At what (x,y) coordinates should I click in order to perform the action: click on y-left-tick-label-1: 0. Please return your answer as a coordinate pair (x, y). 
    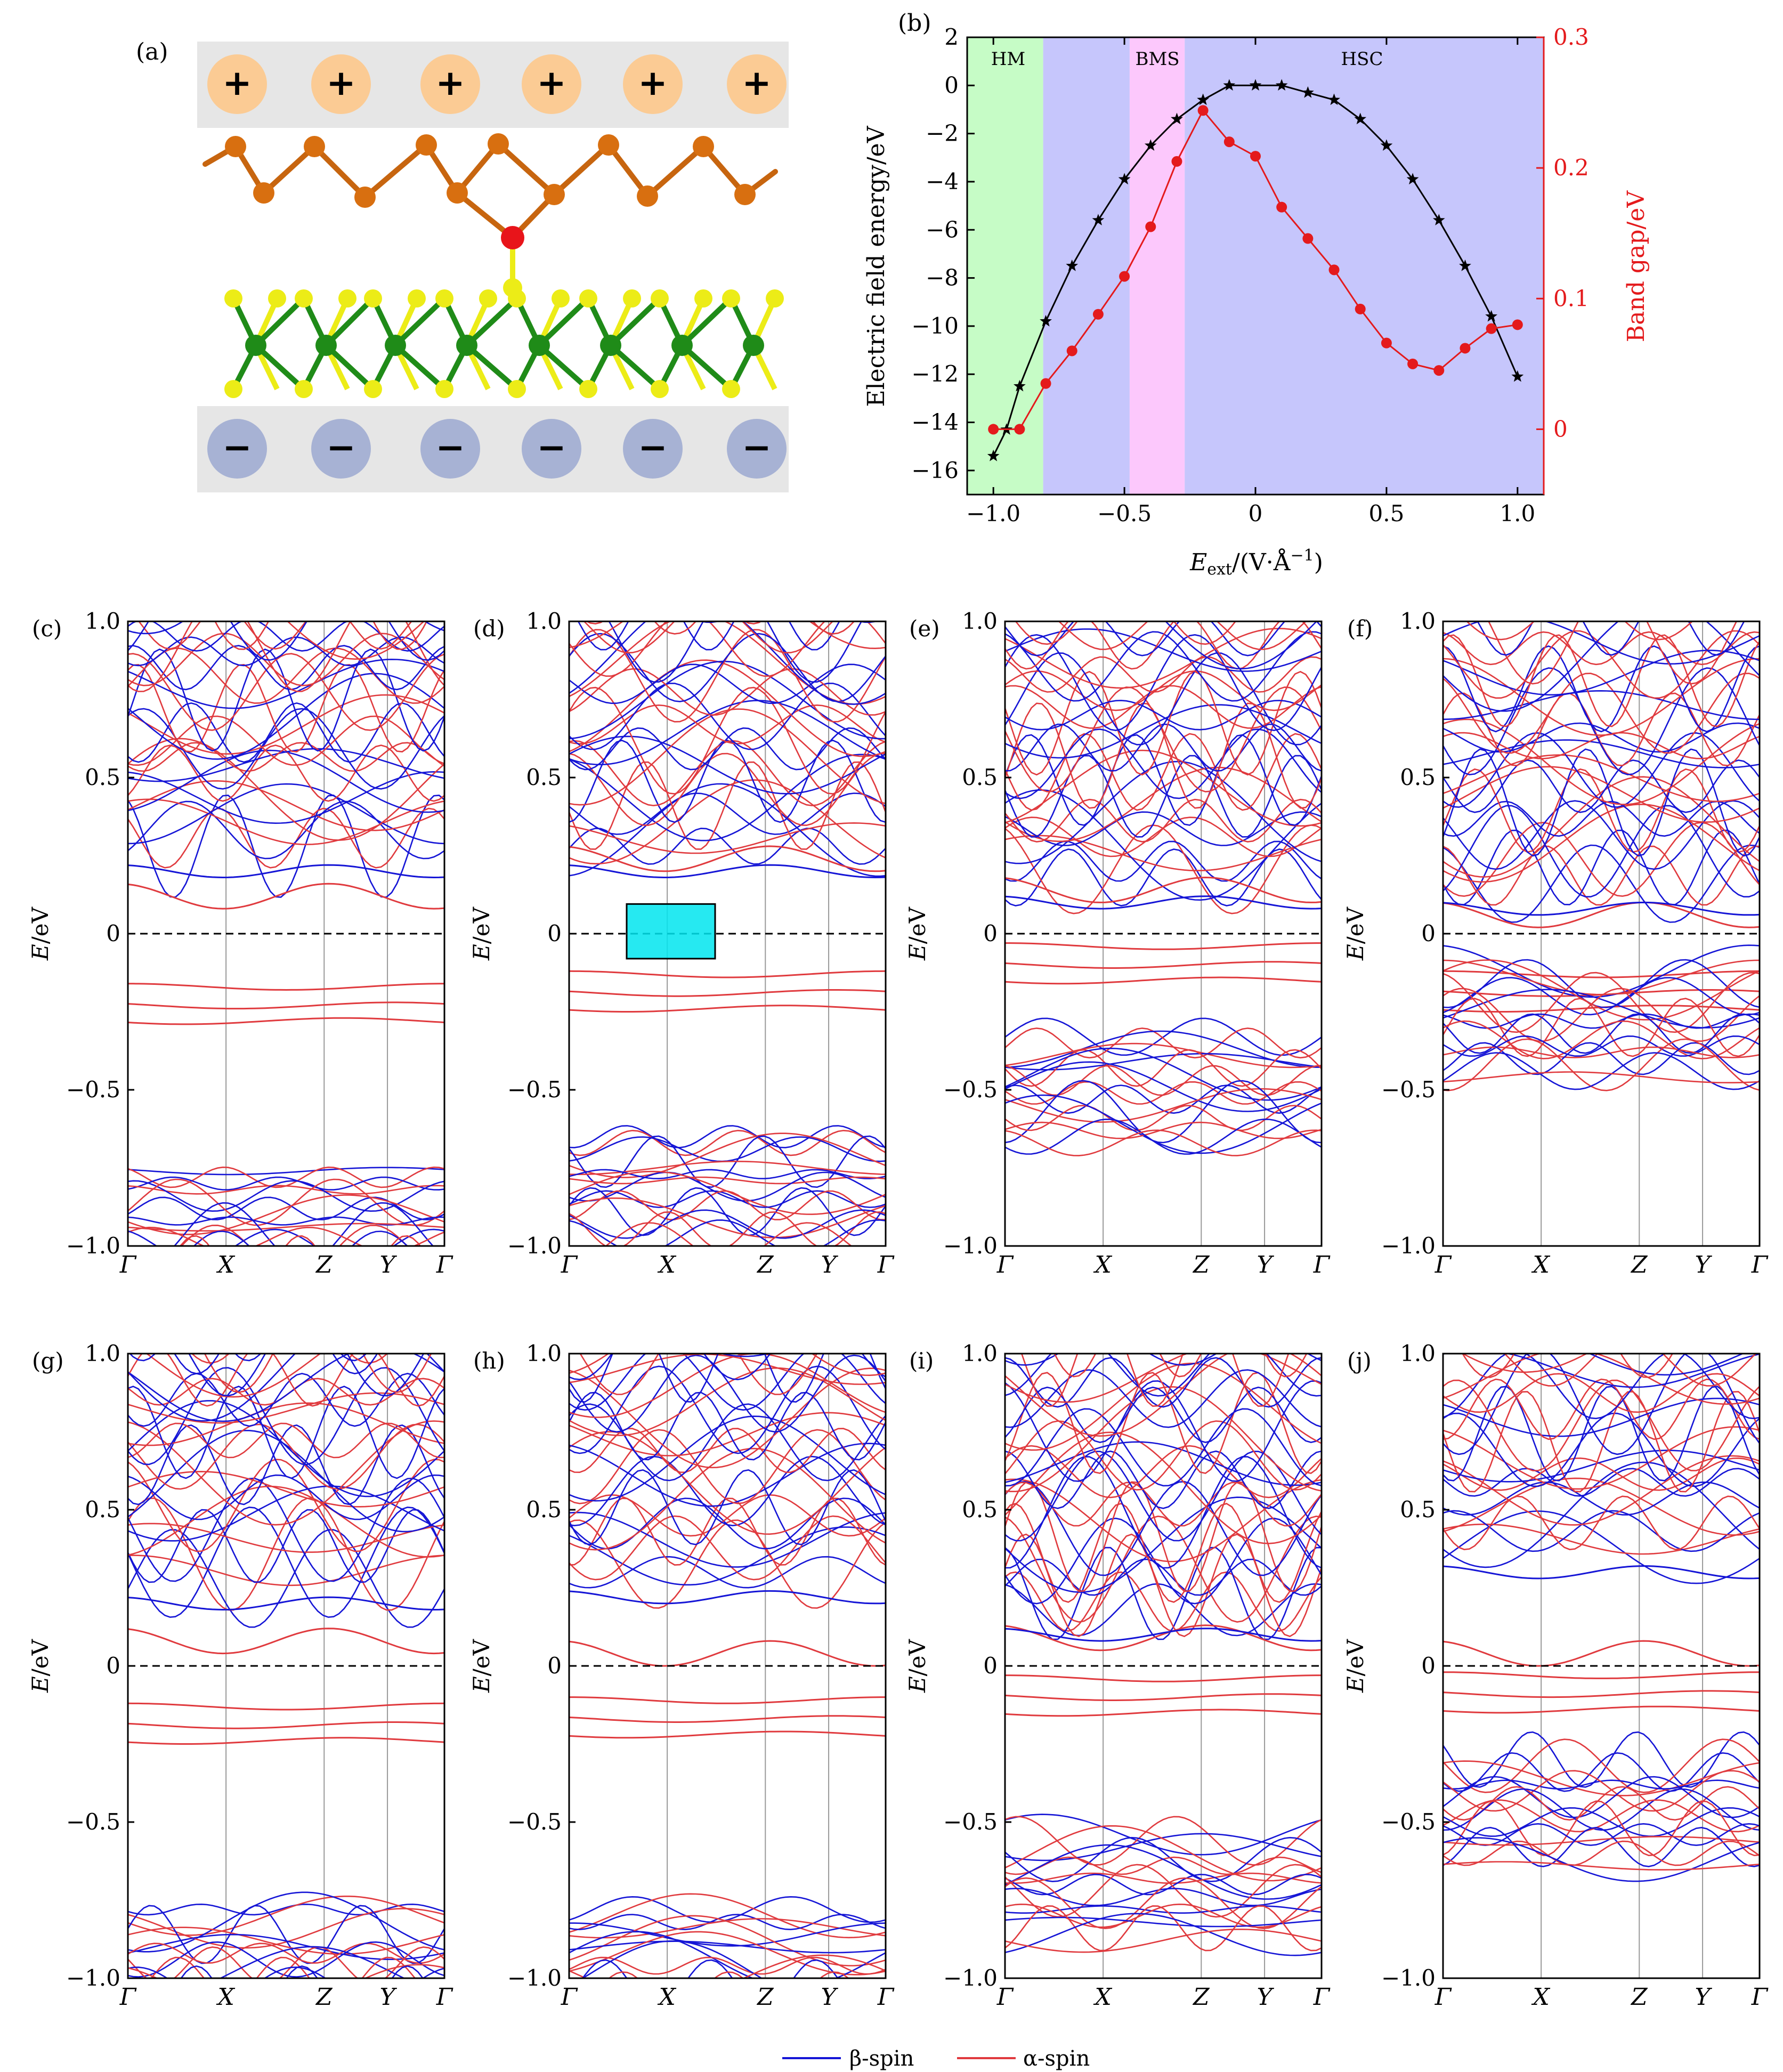
    Looking at the image, I should click on (951, 85).